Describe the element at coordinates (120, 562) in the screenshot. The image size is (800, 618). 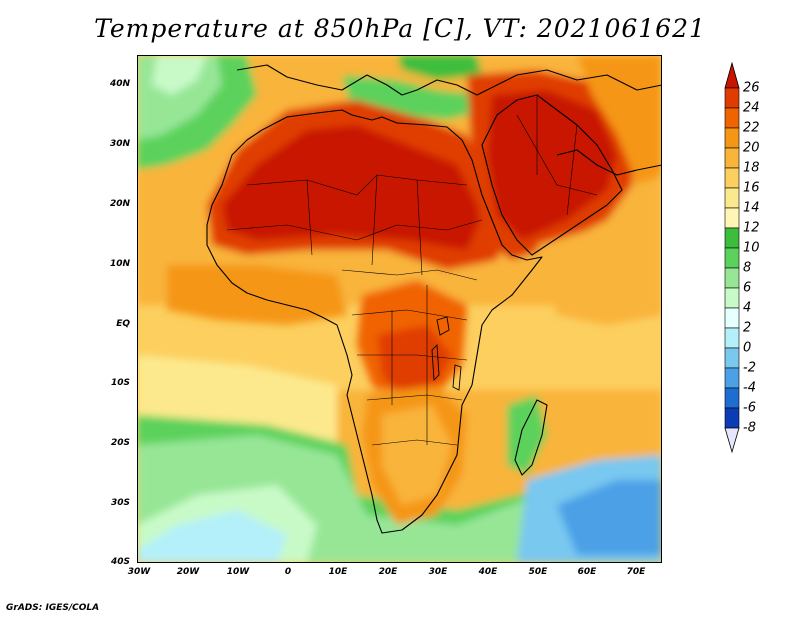
I see `lat-label: 40S` at that location.